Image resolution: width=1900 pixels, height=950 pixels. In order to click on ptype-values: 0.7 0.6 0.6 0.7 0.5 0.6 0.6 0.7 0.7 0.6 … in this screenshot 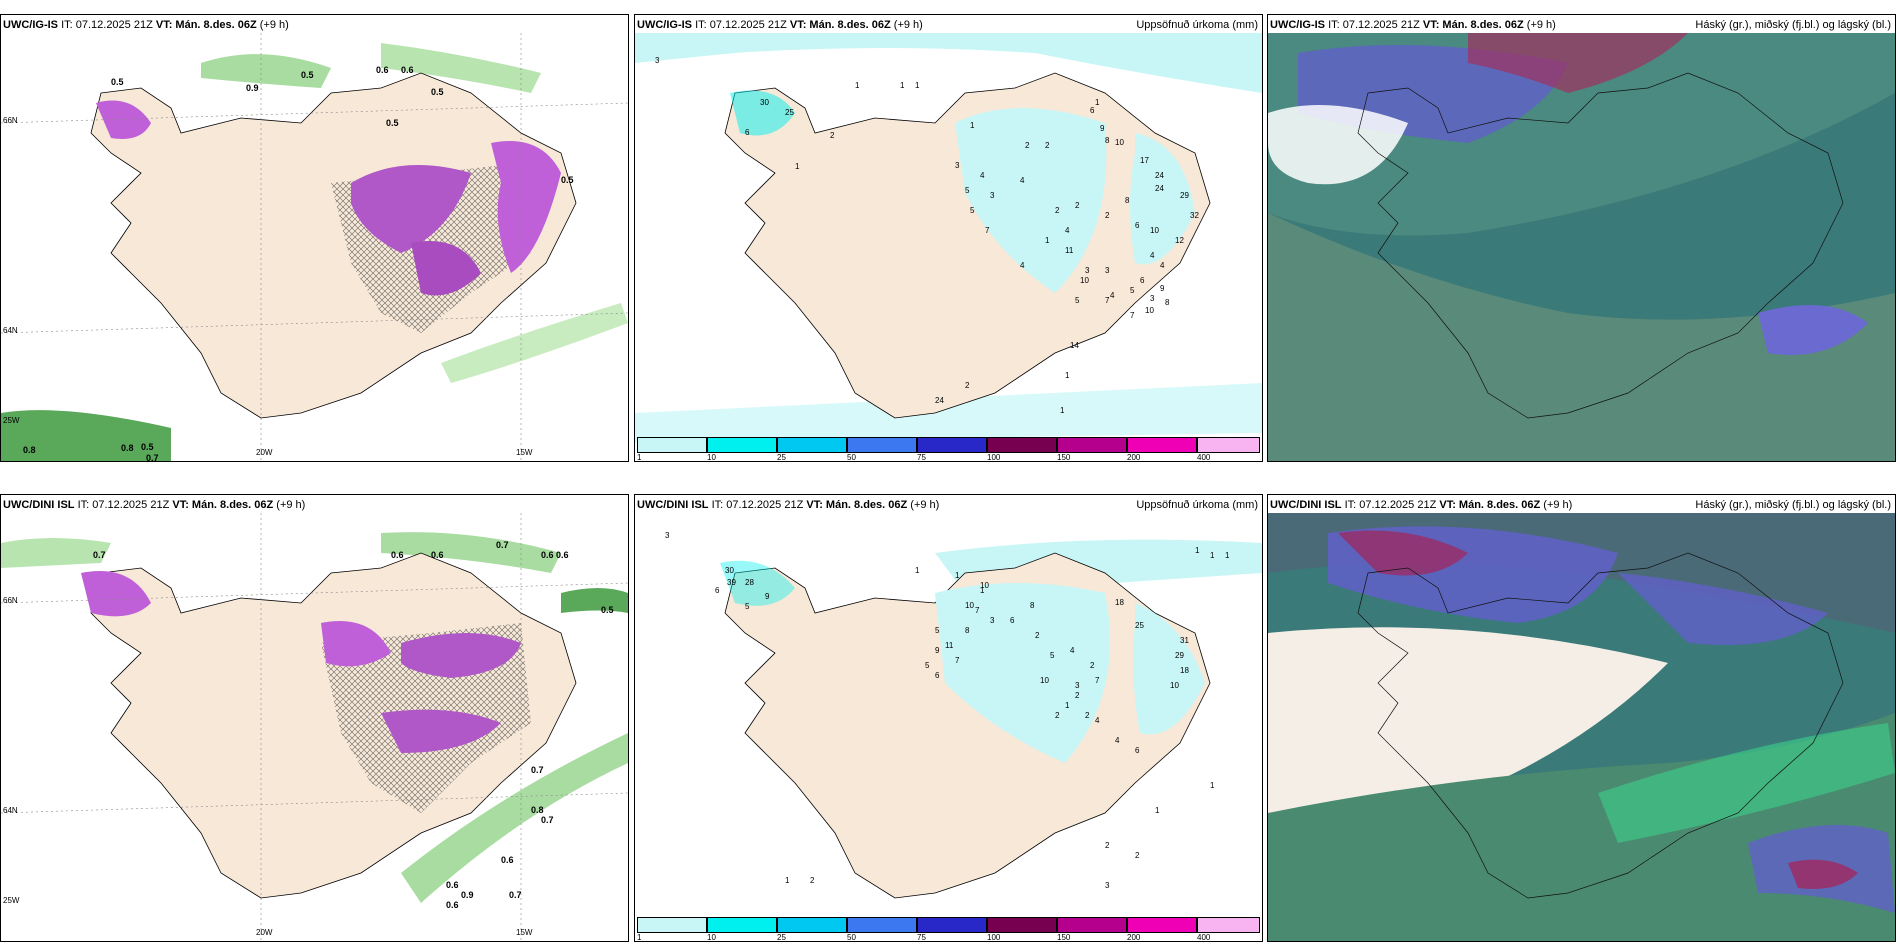, I will do `click(353, 725)`.